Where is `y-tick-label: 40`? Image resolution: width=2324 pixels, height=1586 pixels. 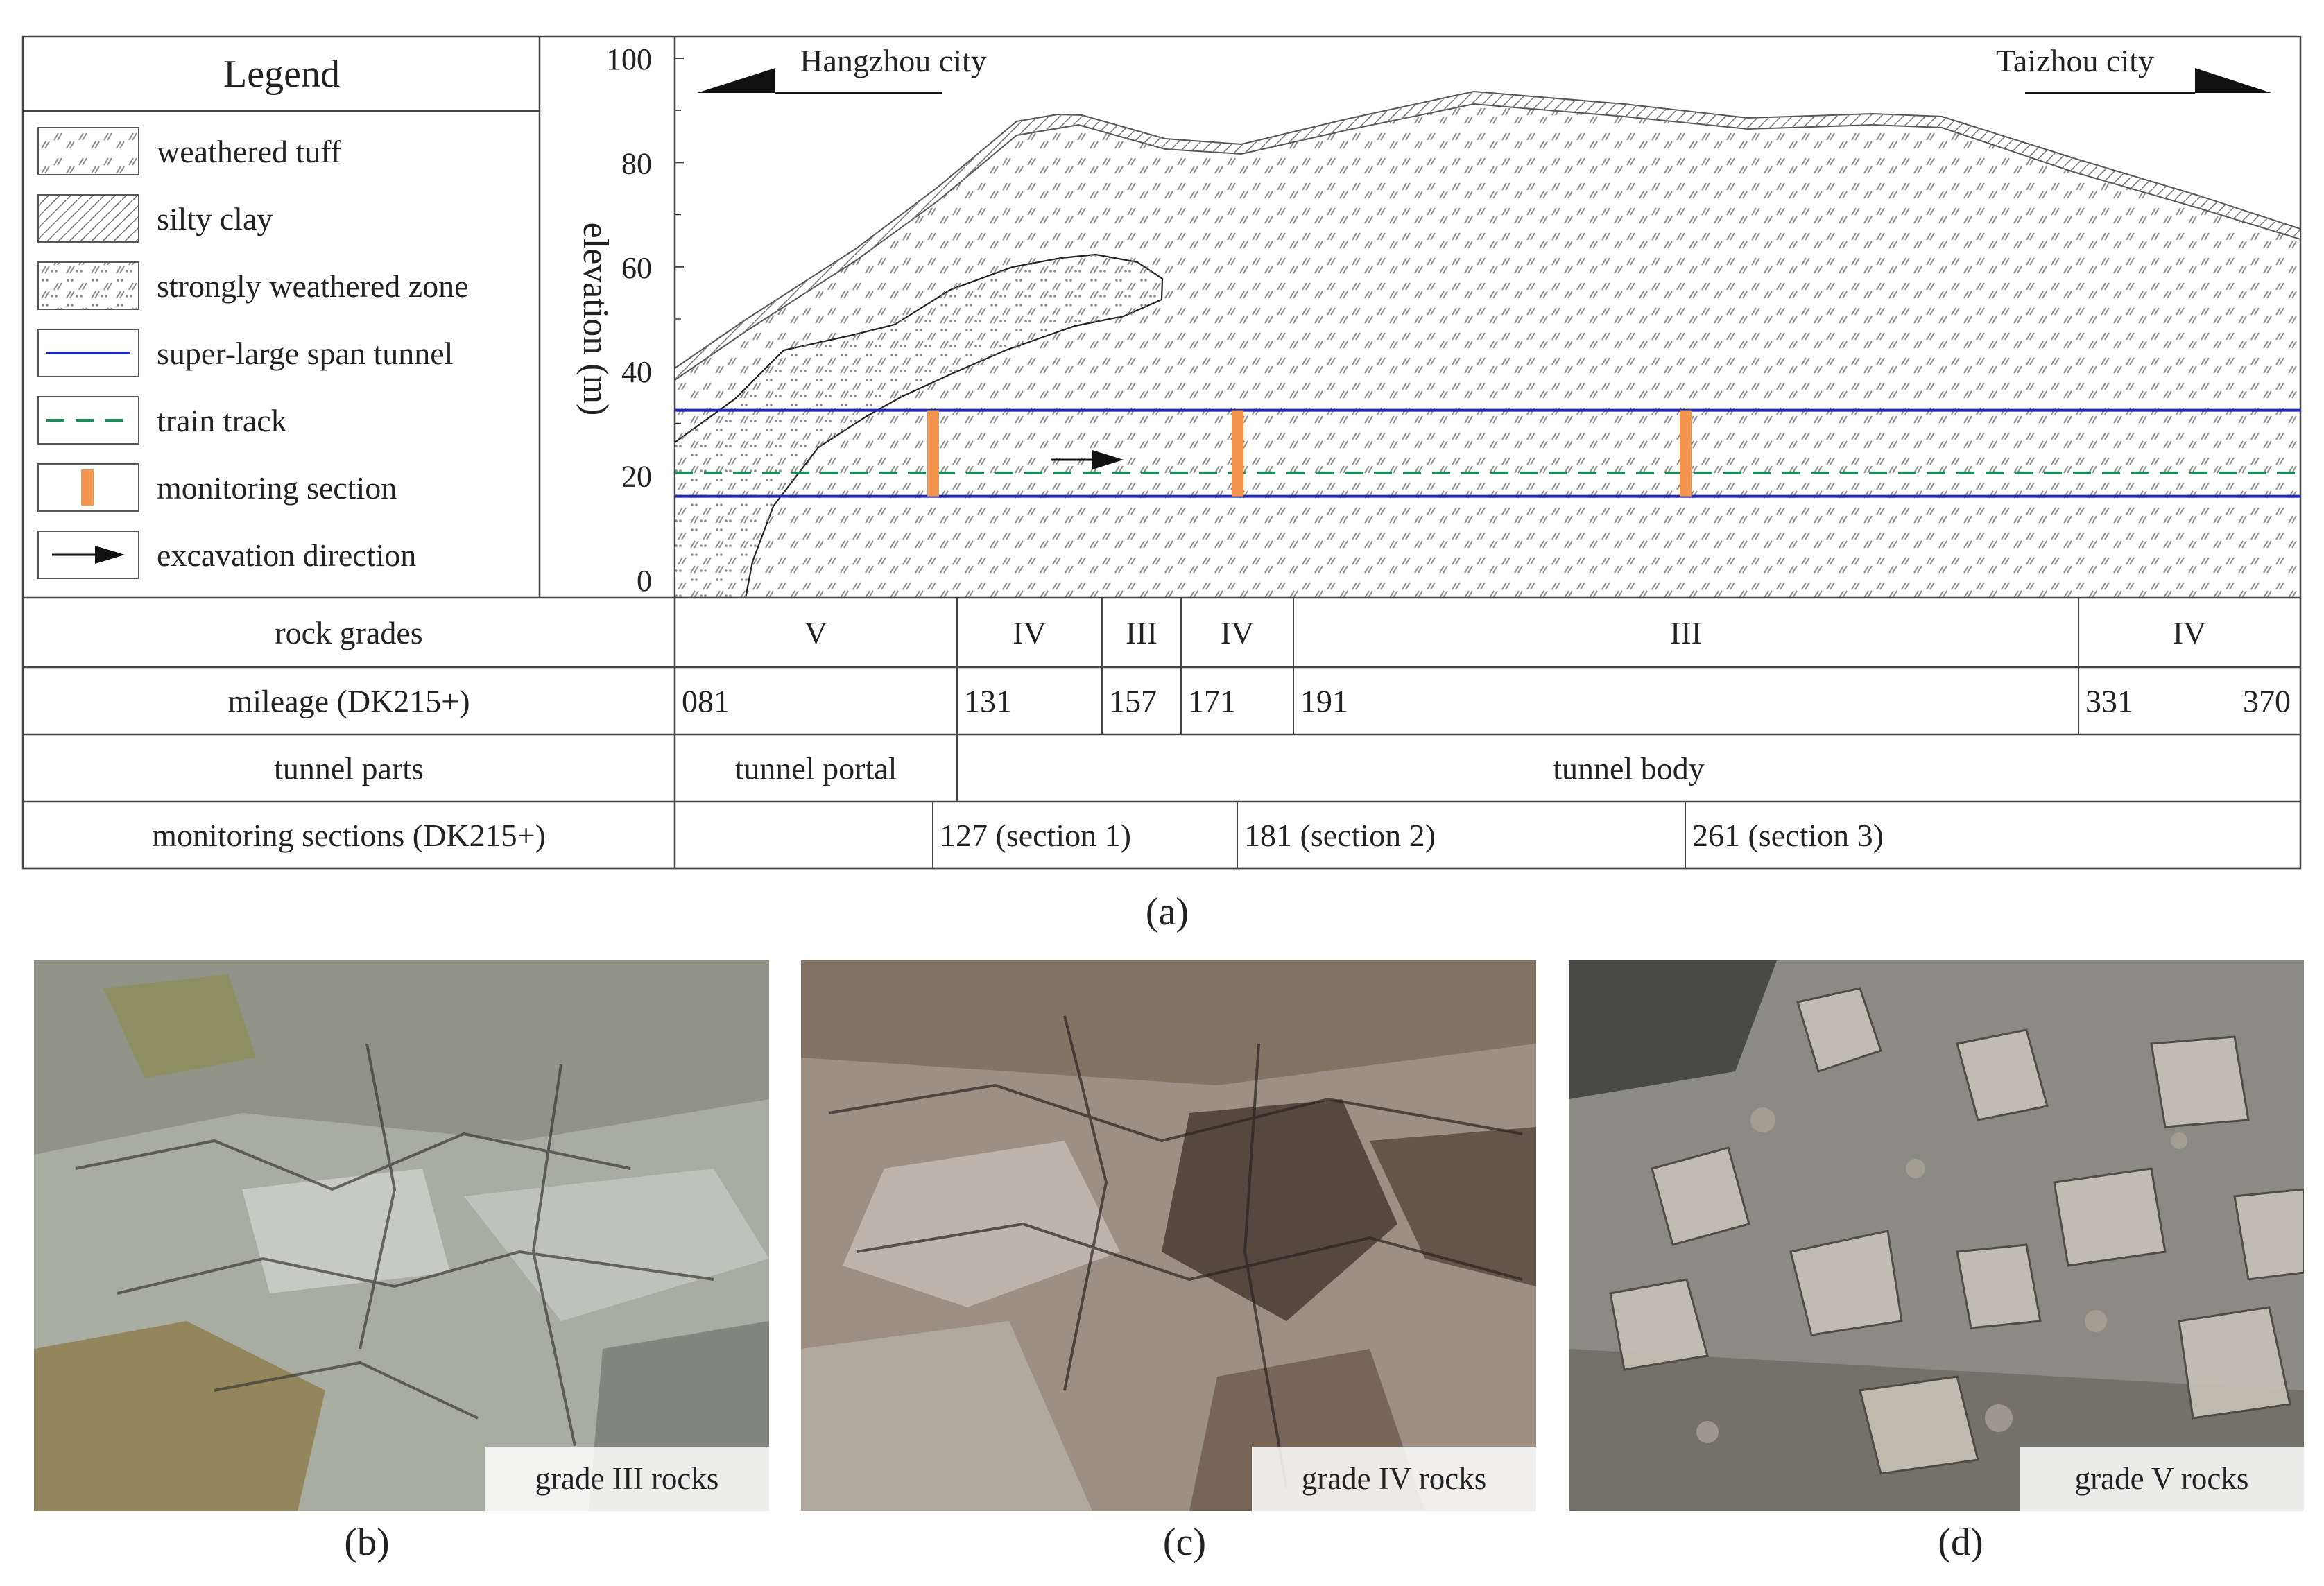 y-tick-label: 40 is located at coordinates (636, 372).